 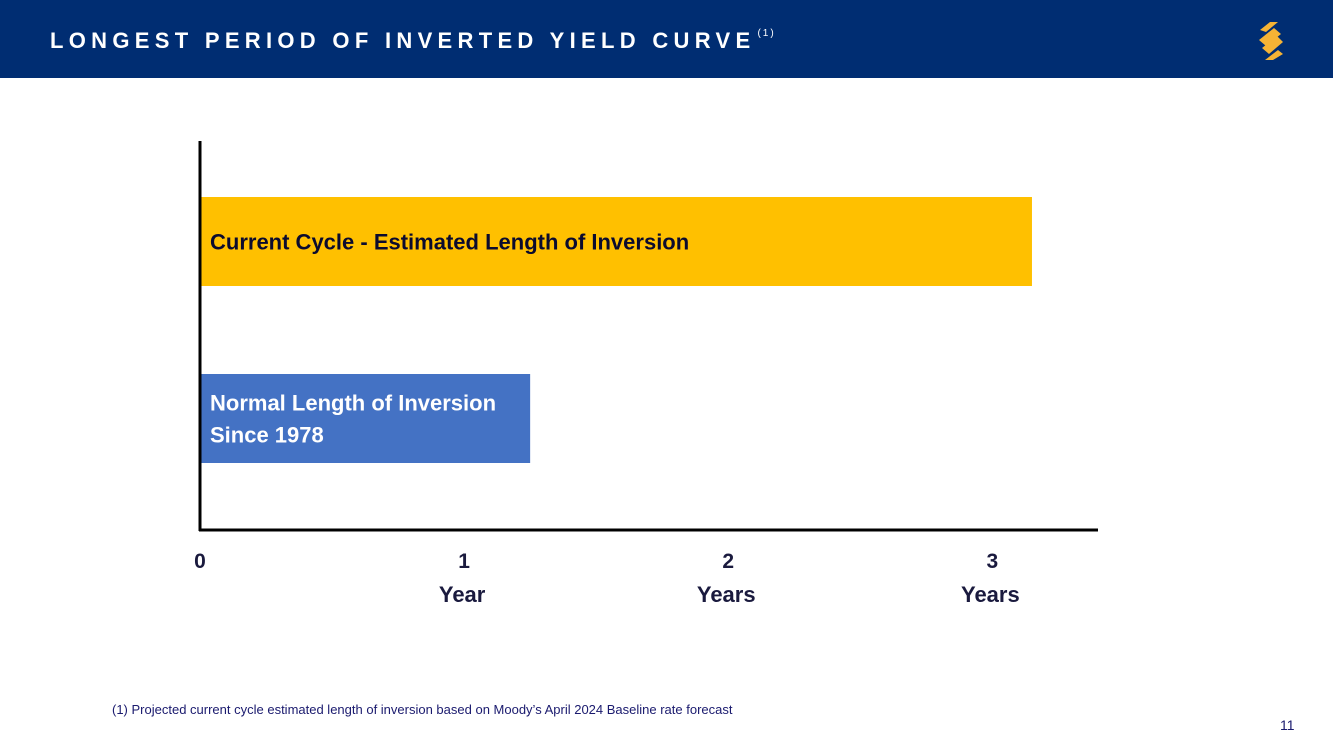 I want to click on x-tick-label-2: 2, so click(x=728, y=561).